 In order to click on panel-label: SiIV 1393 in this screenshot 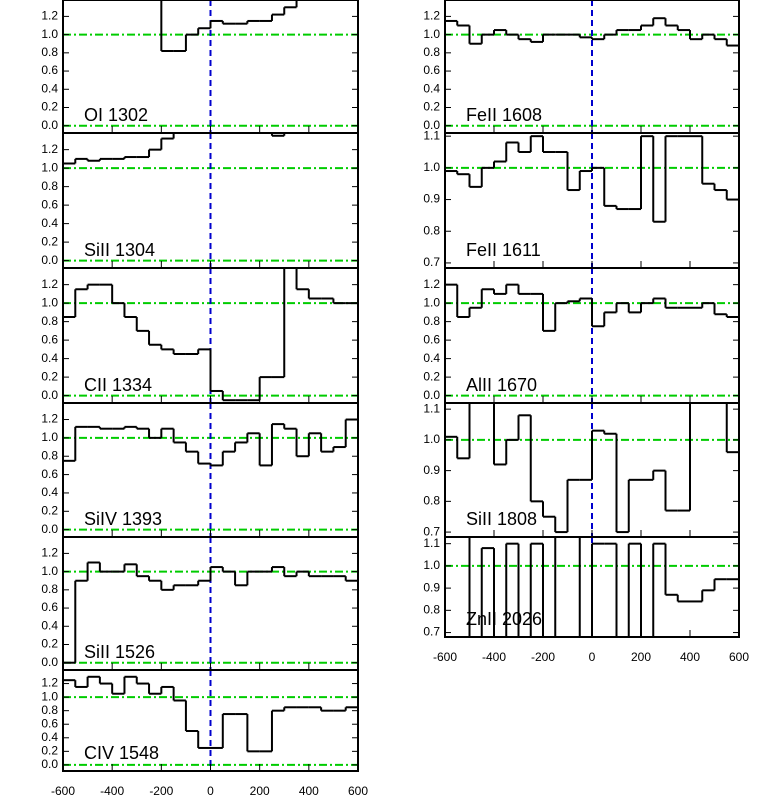, I will do `click(123, 519)`.